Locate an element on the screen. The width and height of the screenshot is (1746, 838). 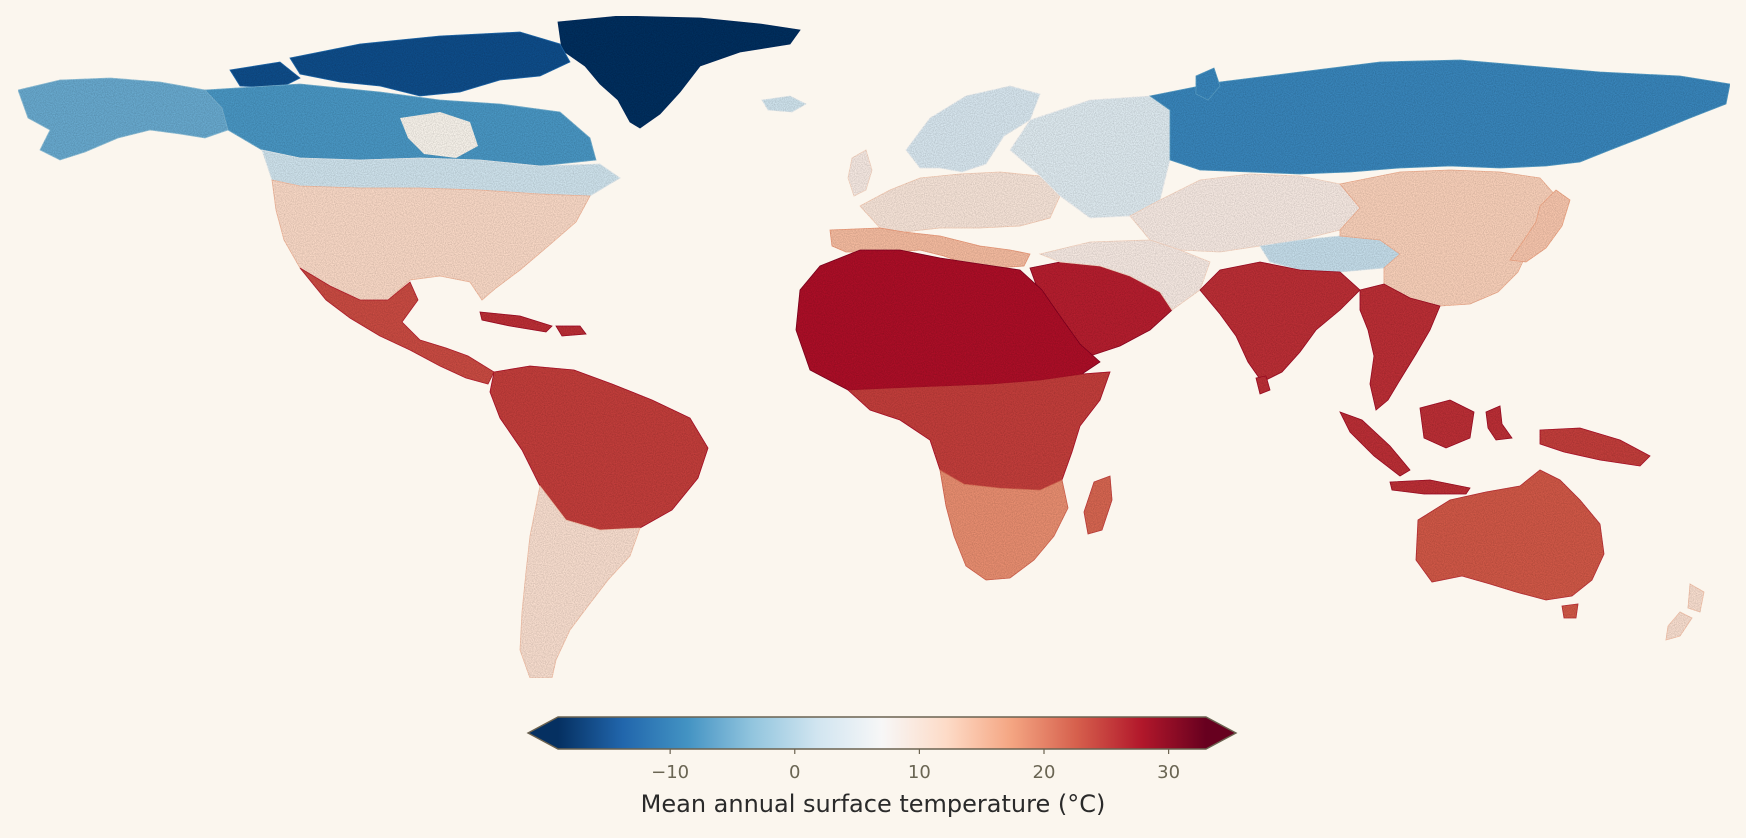
region-alaska is located at coordinates (123, 119).